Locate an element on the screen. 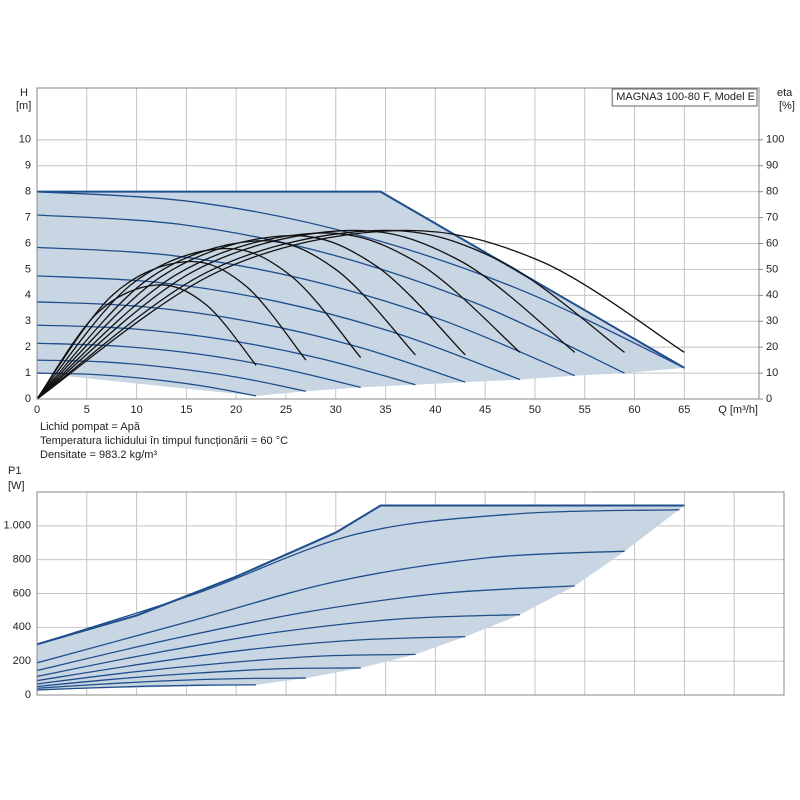 The image size is (800, 800). y2-axis-label: eta is located at coordinates (785, 93).